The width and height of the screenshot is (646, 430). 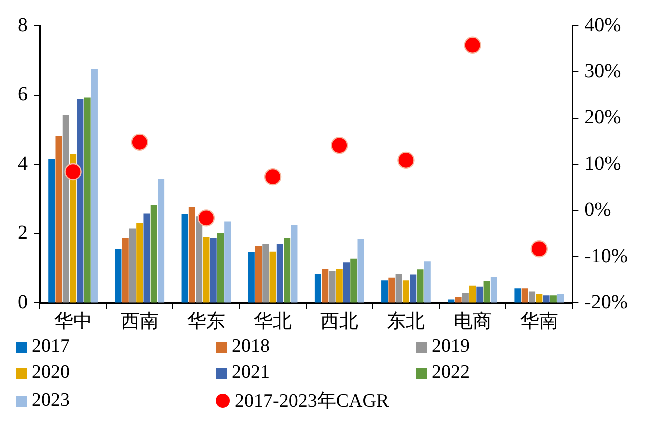 What do you see at coordinates (406, 322) in the screenshot?
I see `x-tick-label: 东北` at bounding box center [406, 322].